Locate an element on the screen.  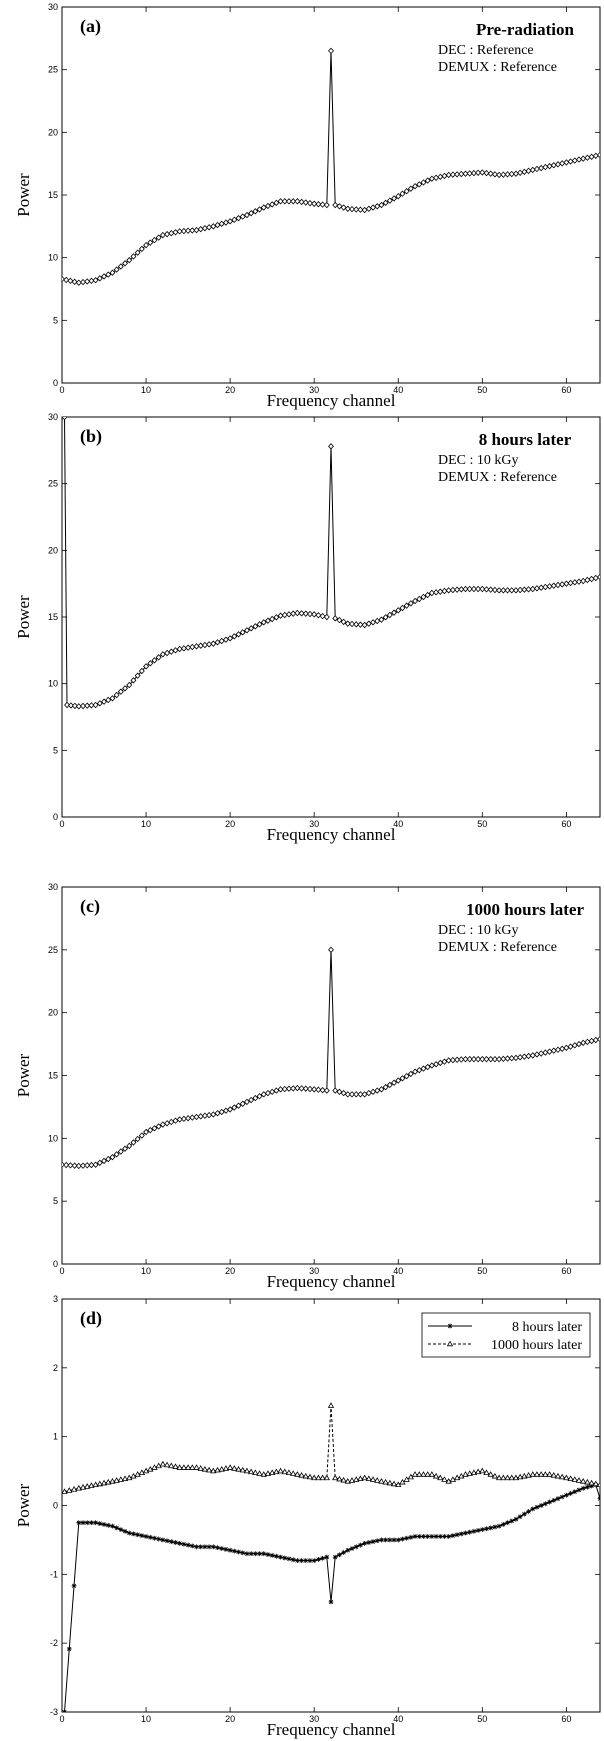
x-tick-label: 20 is located at coordinates (230, 824).